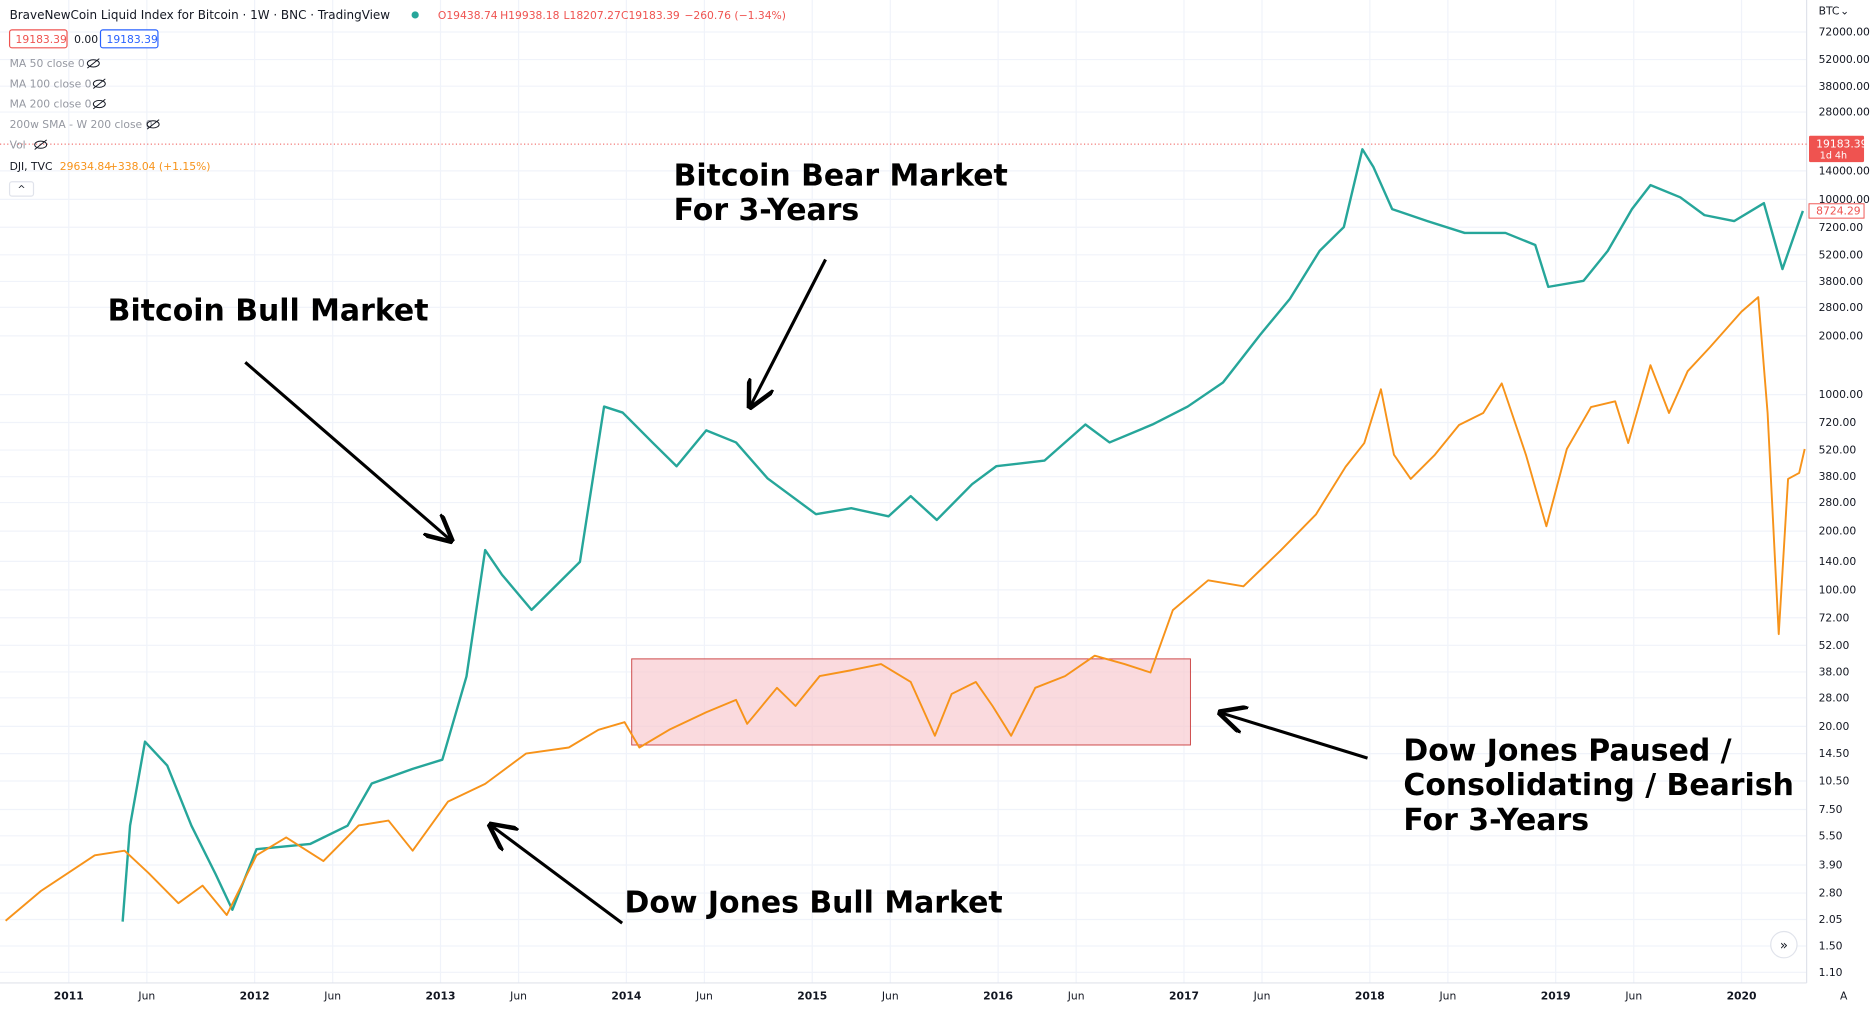  What do you see at coordinates (1831, 809) in the screenshot?
I see `y-tick-label: 7.50` at bounding box center [1831, 809].